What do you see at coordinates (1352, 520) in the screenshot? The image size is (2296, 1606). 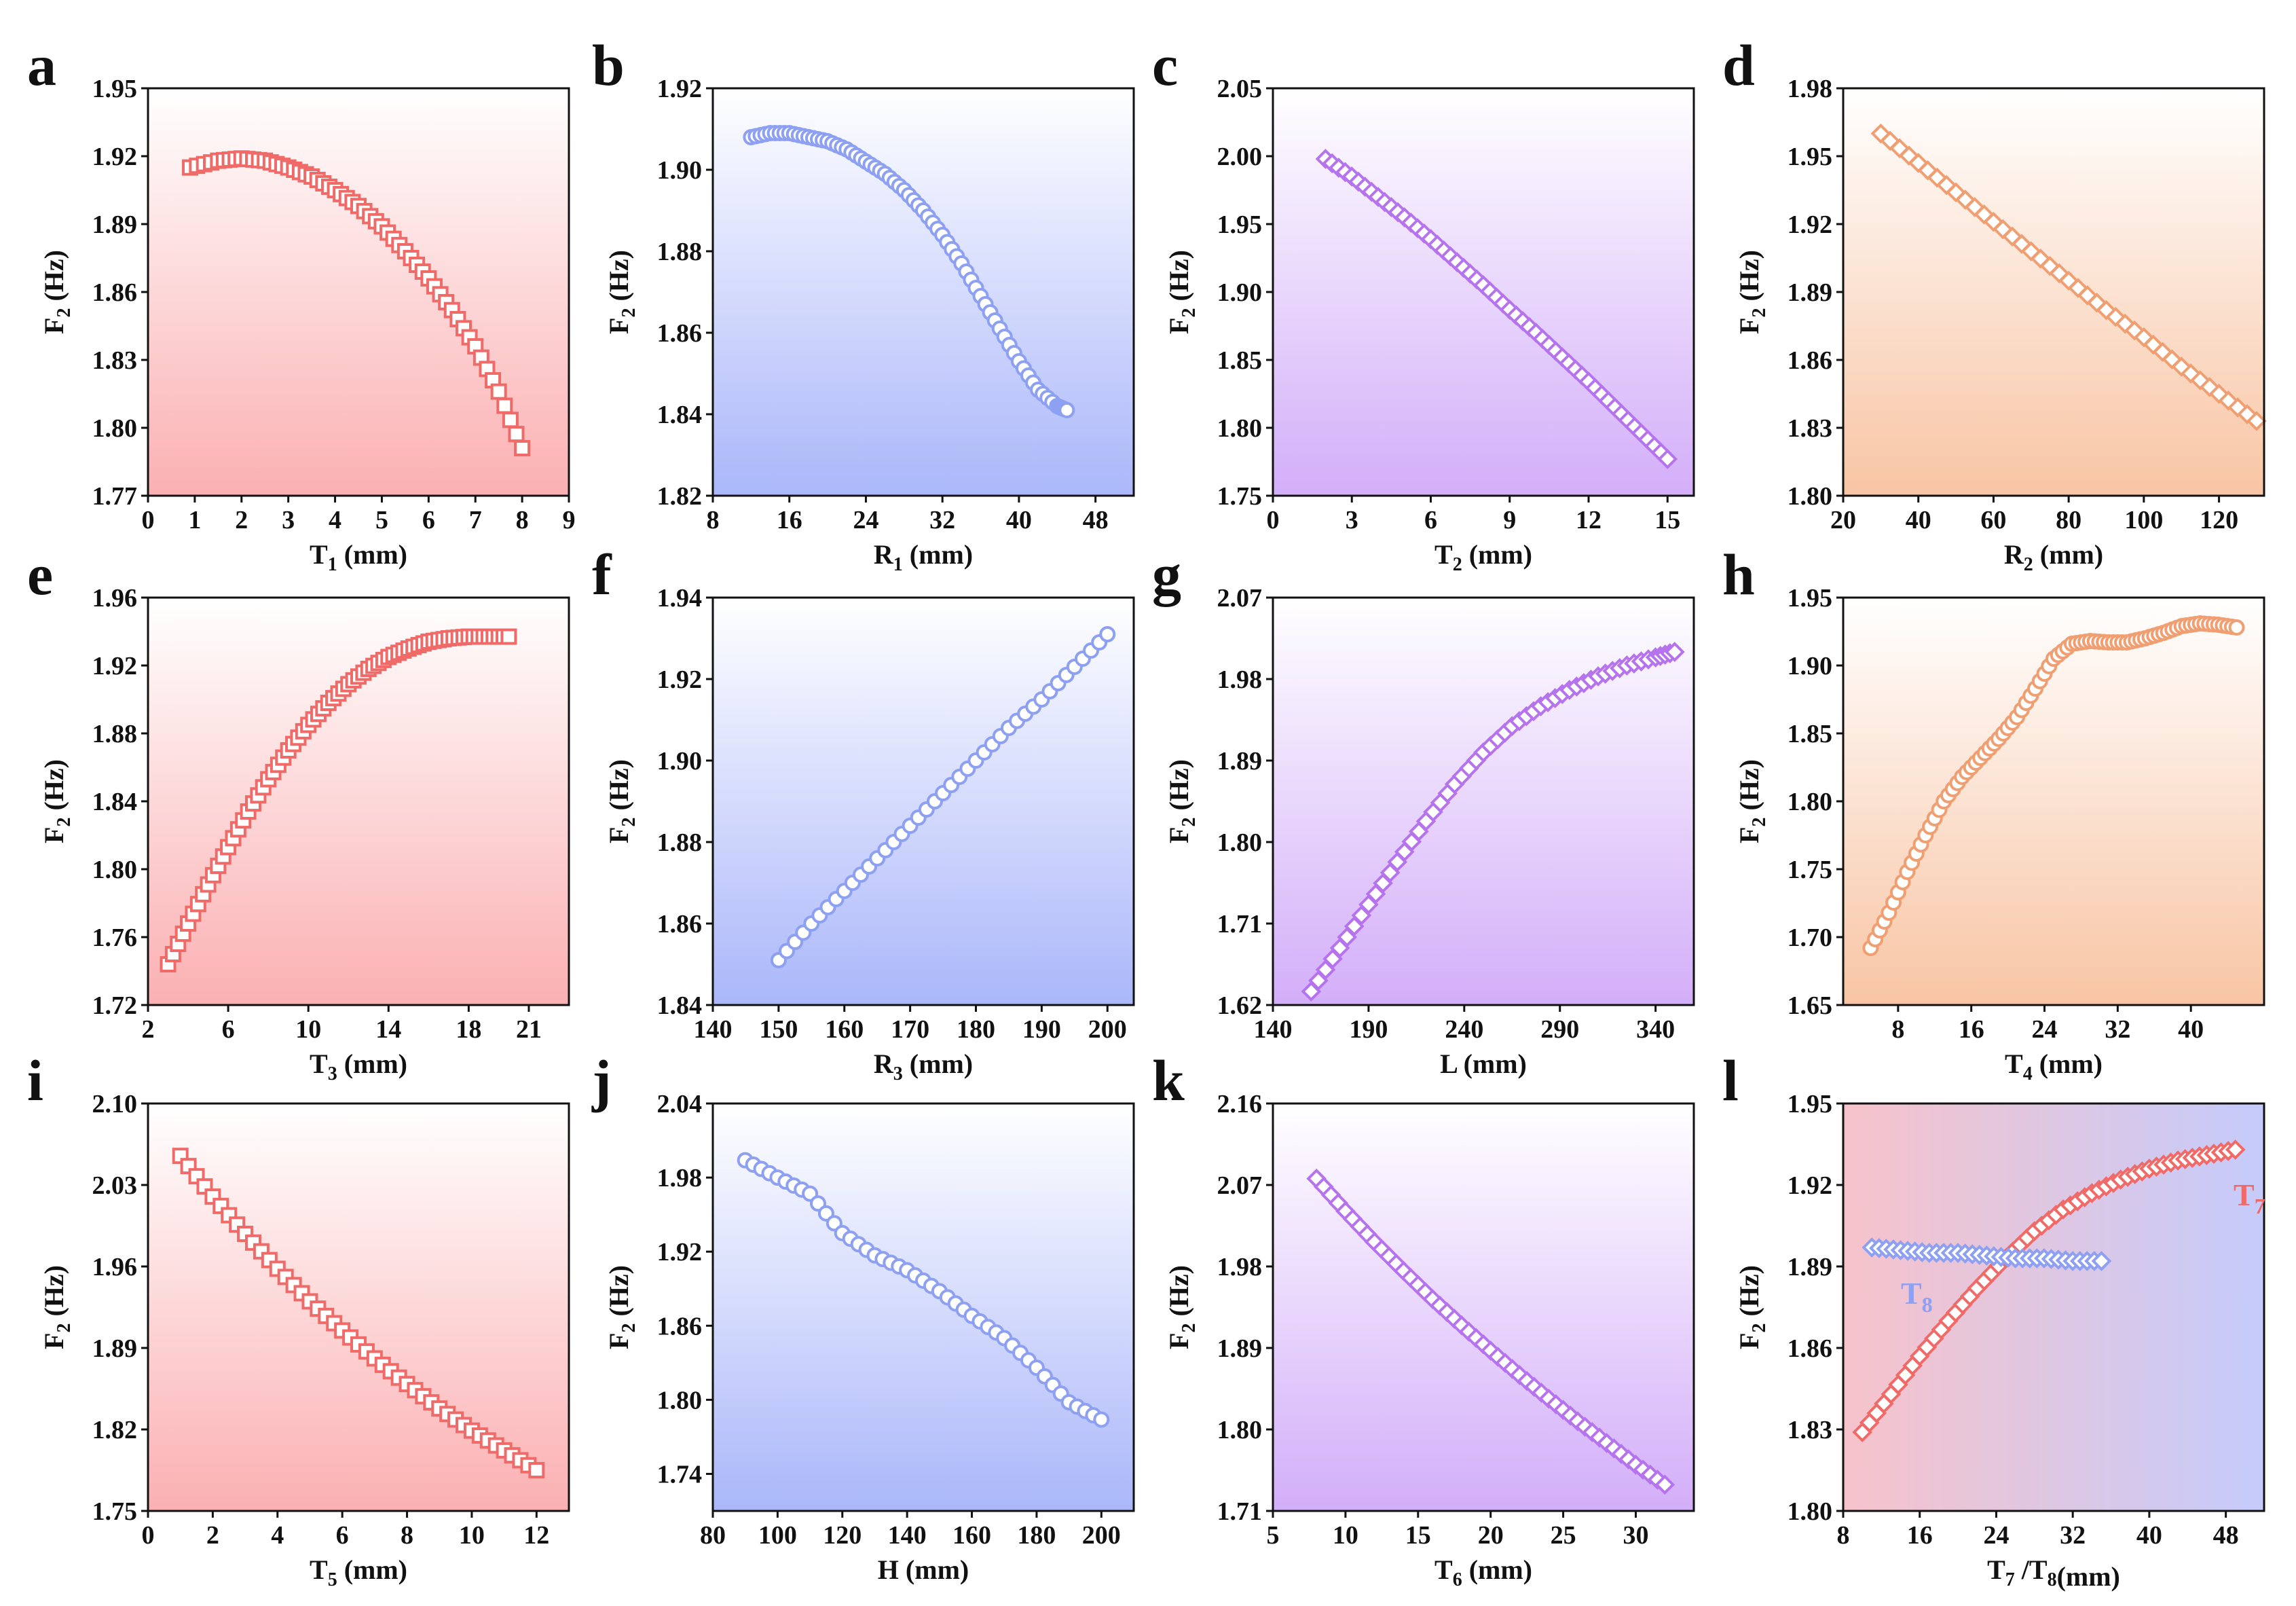 I see `x-tick-label: 3` at bounding box center [1352, 520].